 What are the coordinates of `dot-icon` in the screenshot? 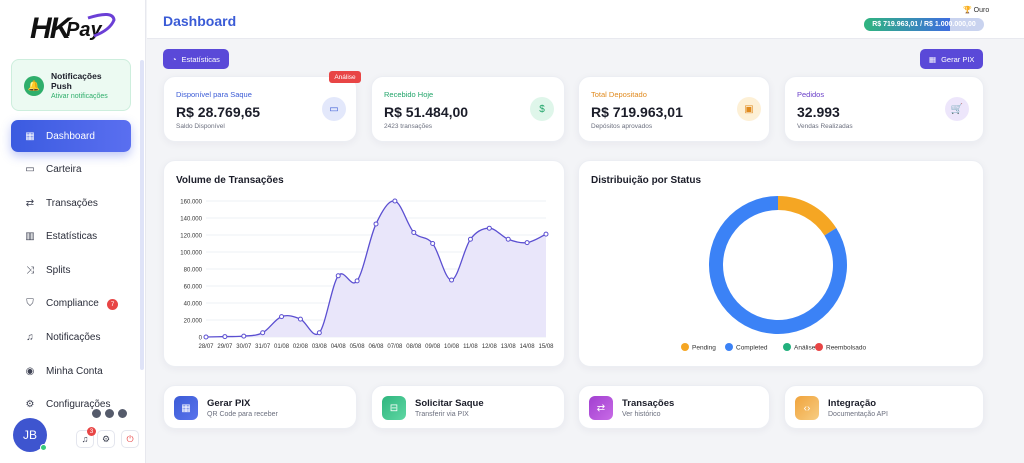 It's located at (122, 413).